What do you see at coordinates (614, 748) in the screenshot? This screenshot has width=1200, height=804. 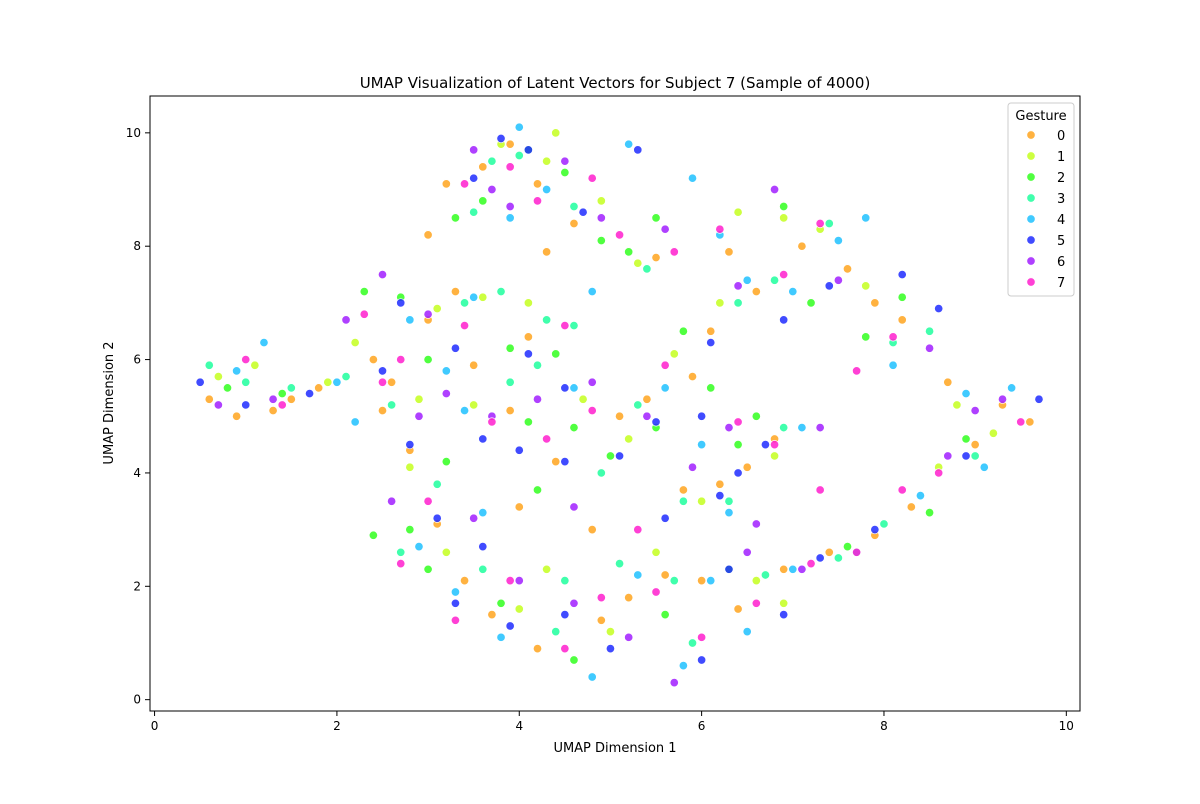 I see `x-axis-label: UMAP Dimension 1` at bounding box center [614, 748].